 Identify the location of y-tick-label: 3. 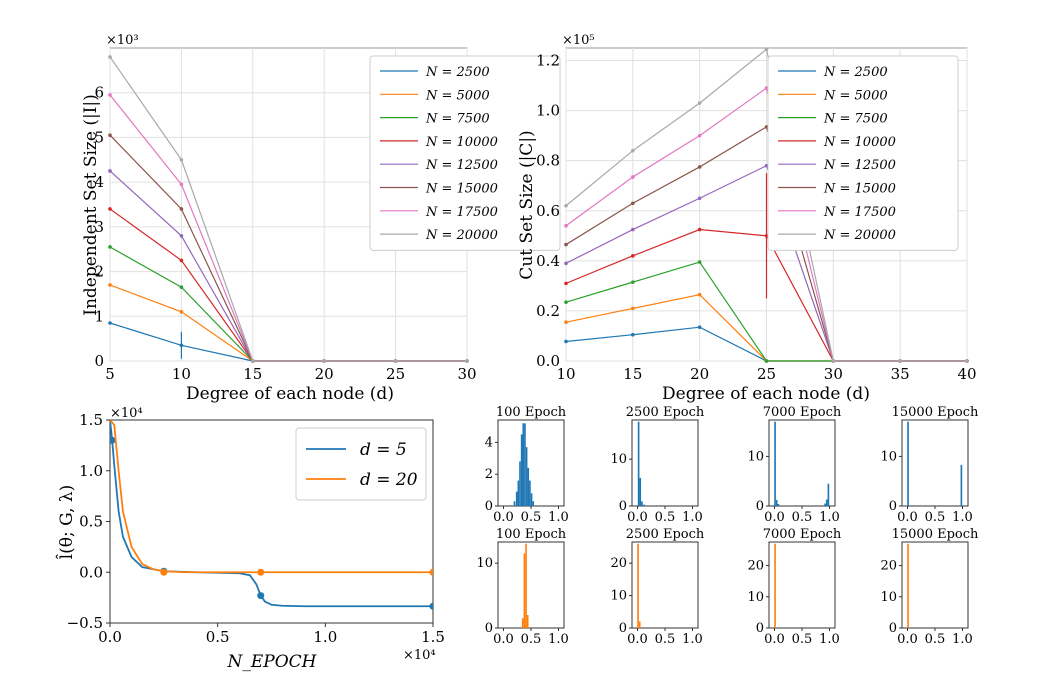
(99, 227).